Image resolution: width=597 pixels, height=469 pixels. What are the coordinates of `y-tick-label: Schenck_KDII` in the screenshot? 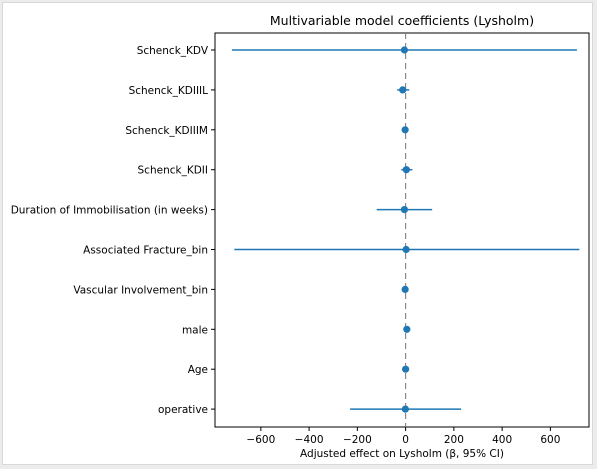 It's located at (173, 171).